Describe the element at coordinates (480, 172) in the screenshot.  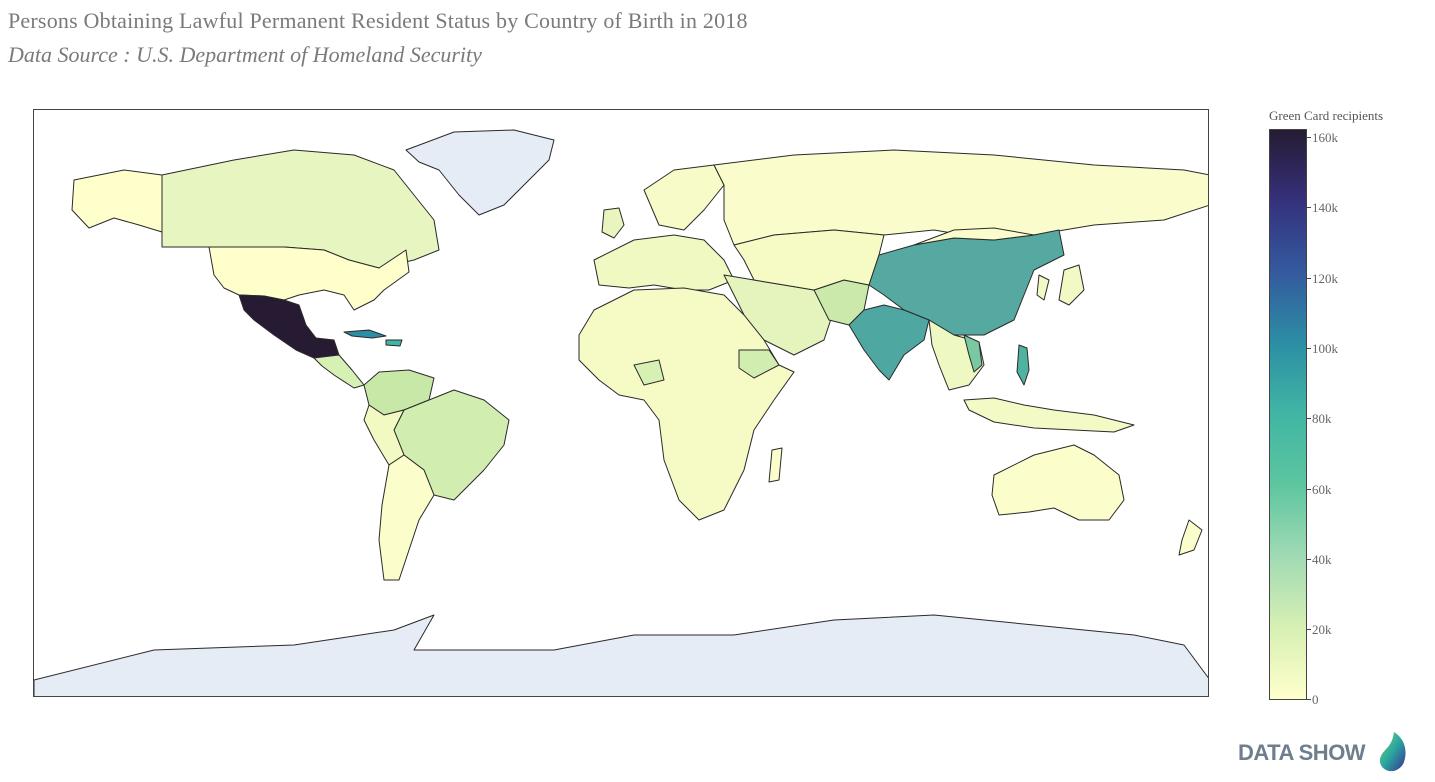
I see `region-greenland` at that location.